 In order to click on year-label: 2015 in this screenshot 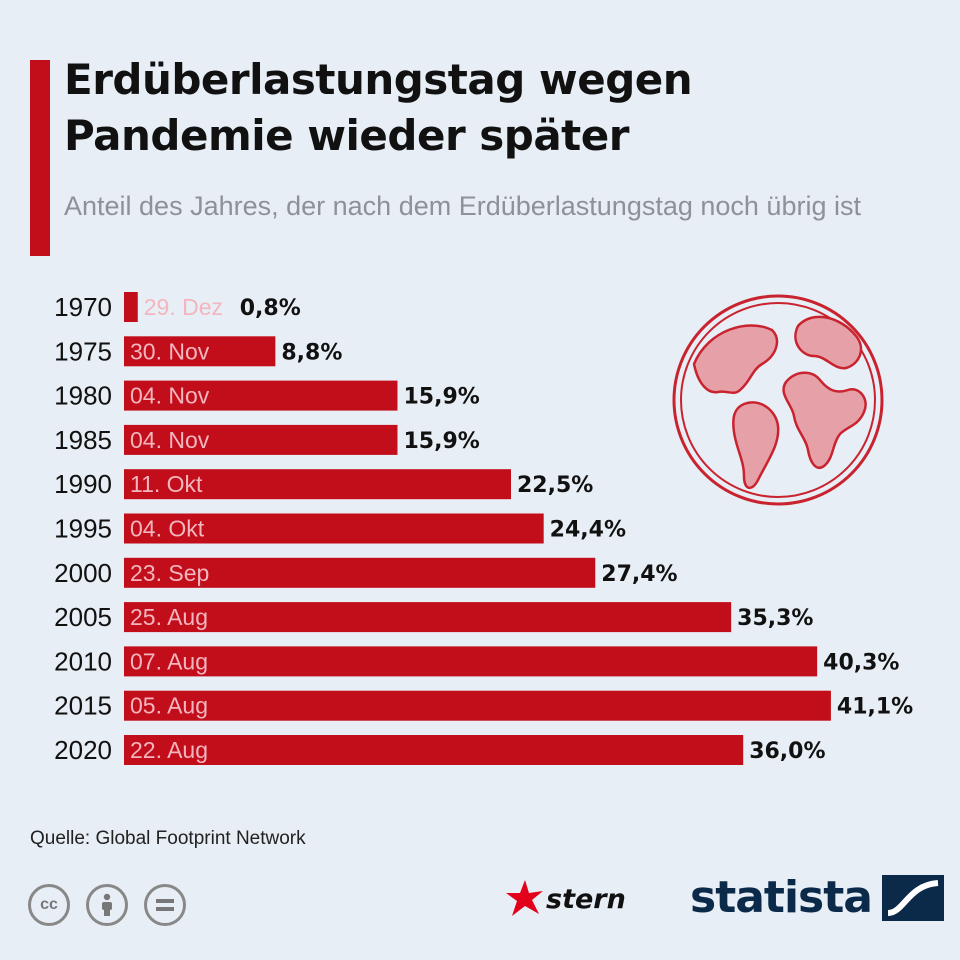, I will do `click(83, 706)`.